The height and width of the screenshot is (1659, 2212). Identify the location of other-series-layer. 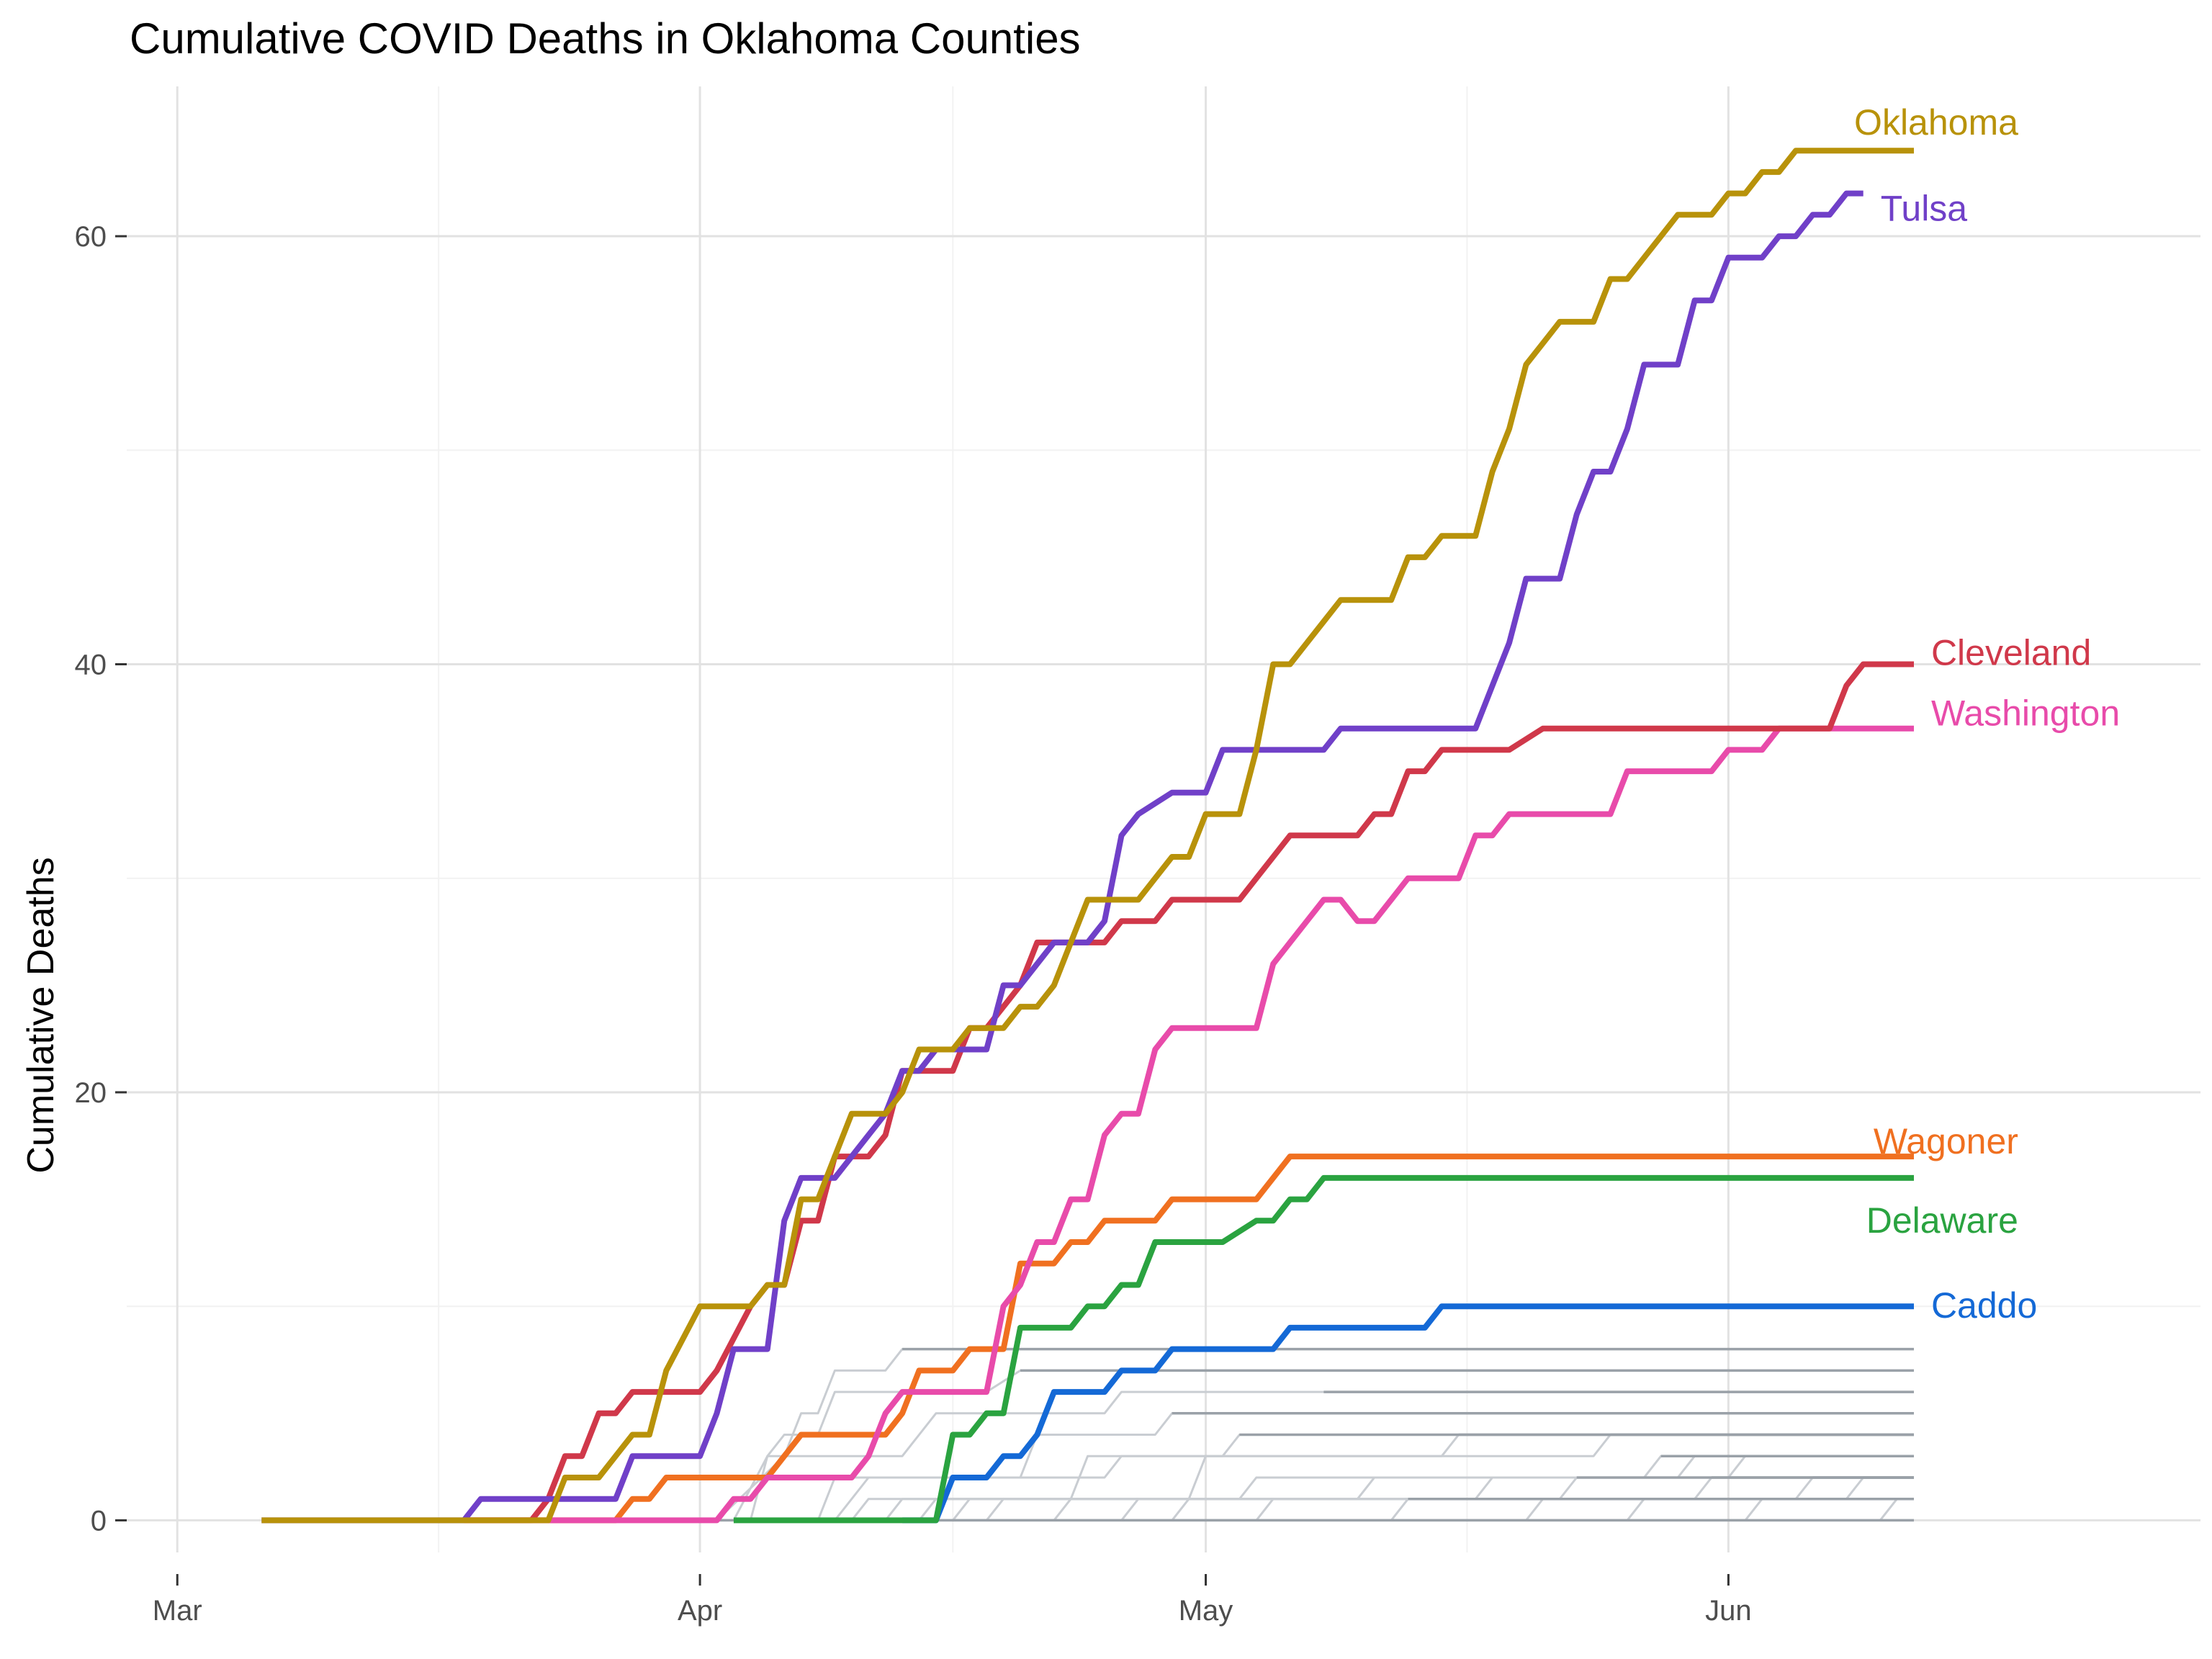
(1189, 1435).